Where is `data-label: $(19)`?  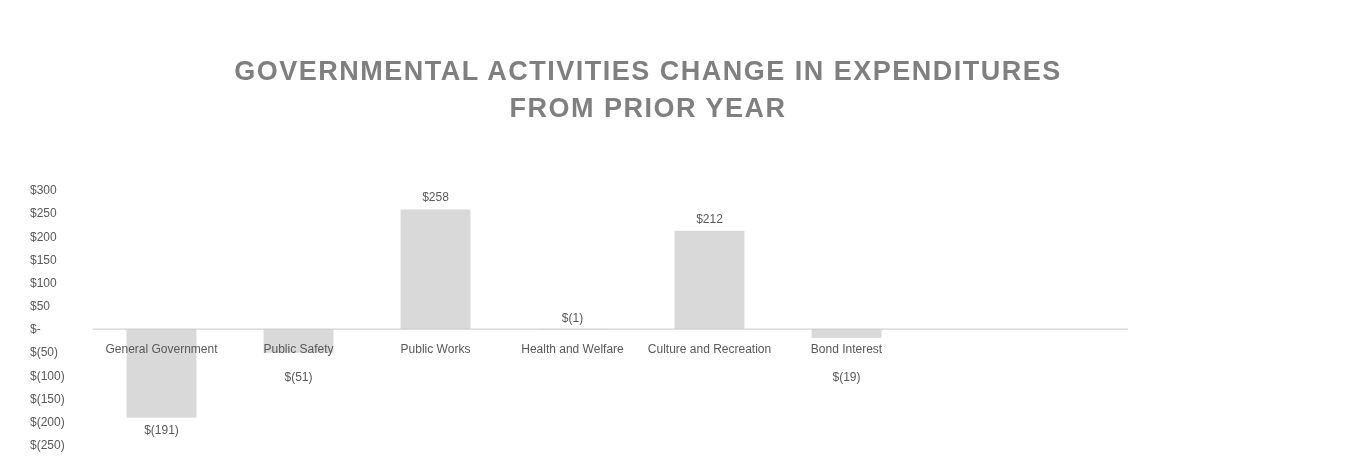
data-label: $(19) is located at coordinates (846, 377).